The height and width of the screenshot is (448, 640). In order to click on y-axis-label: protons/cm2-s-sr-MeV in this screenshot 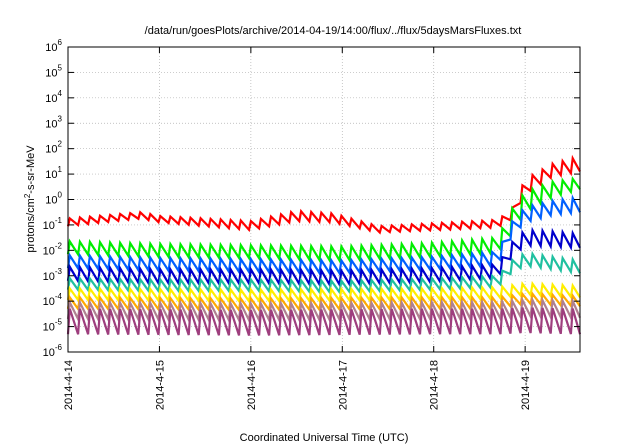, I will do `click(30, 199)`.